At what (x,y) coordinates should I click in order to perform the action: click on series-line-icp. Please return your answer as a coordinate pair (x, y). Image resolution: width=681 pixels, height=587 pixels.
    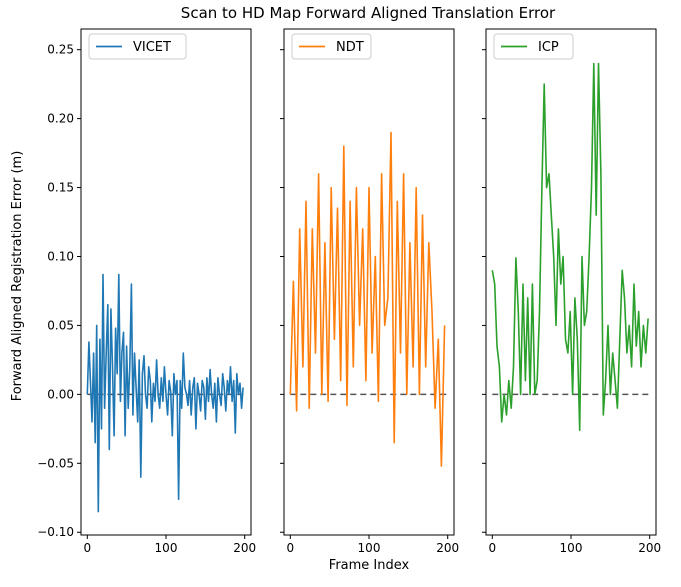
    Looking at the image, I should click on (570, 247).